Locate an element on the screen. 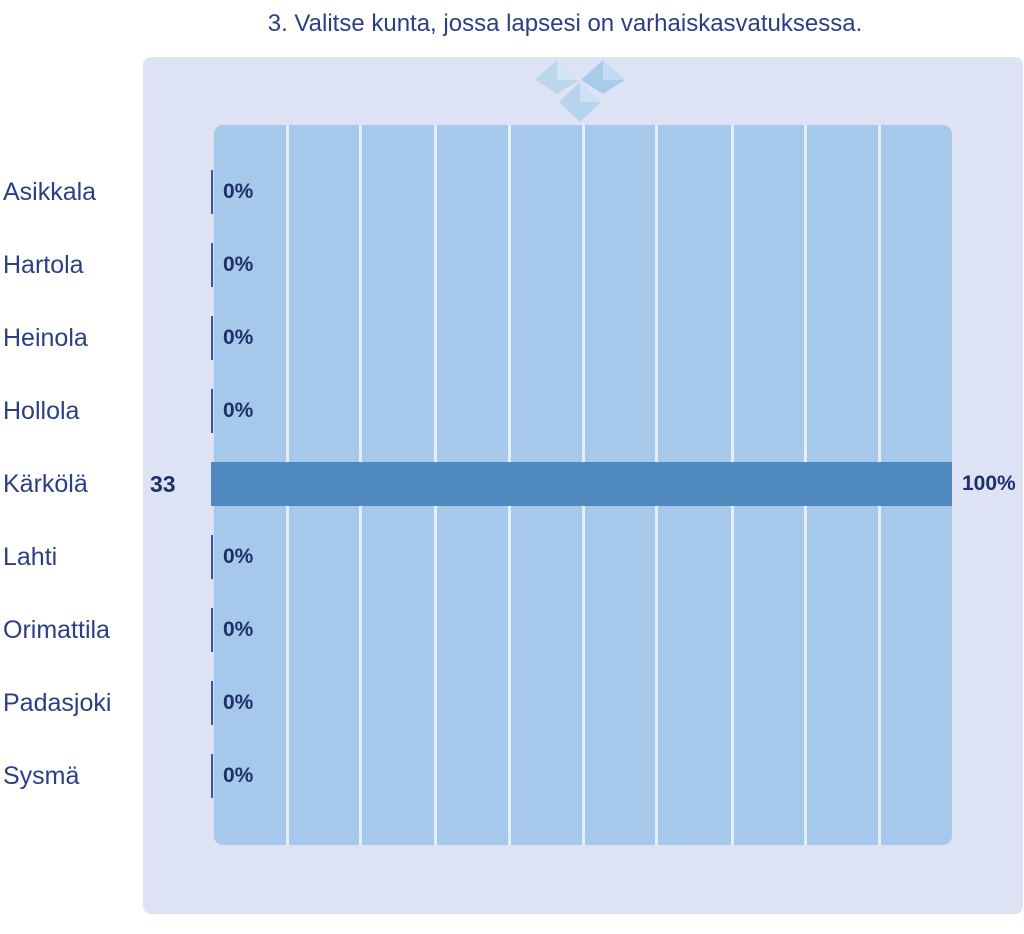 Image resolution: width=1024 pixels, height=934 pixels. category-label: Padasjoki is located at coordinates (57, 703).